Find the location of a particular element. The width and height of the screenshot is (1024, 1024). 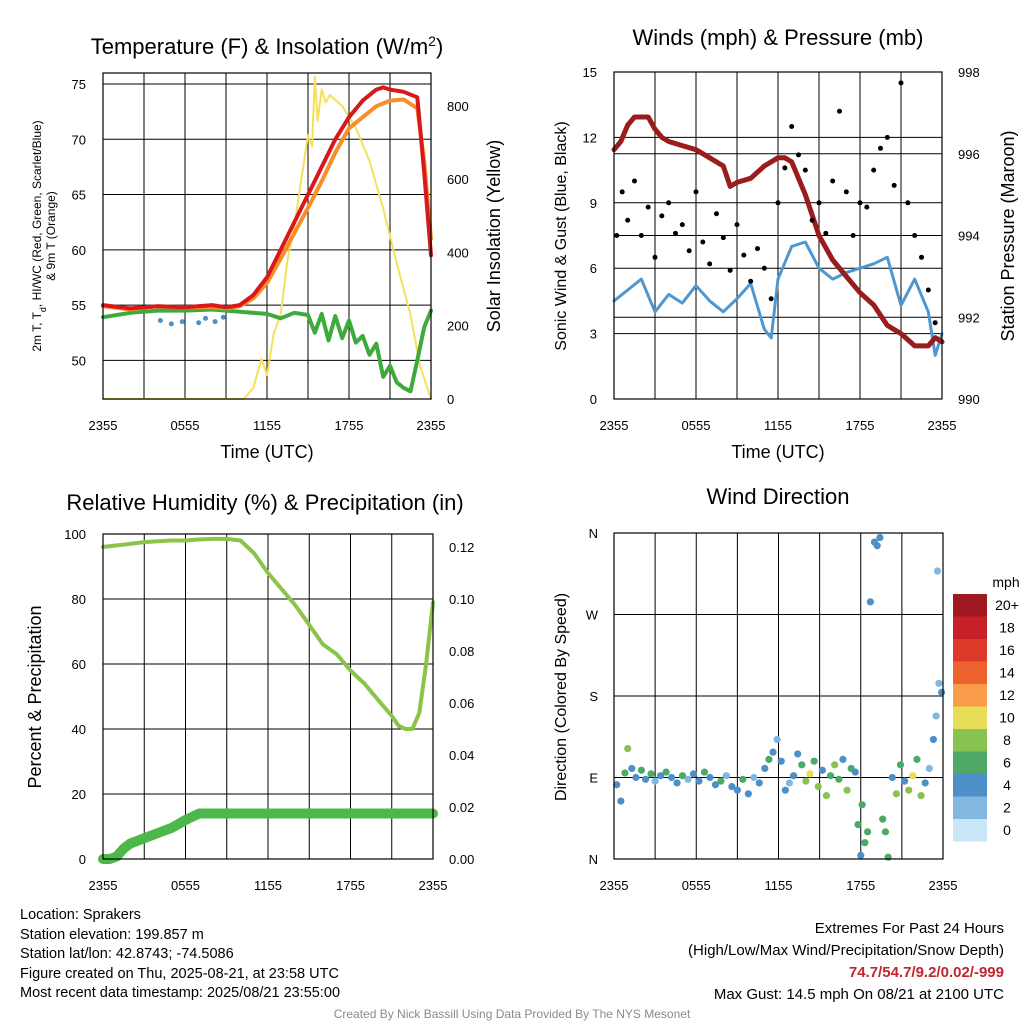

latlon-text: Station lat/lon: 42.8743; -74.5086 is located at coordinates (127, 954).